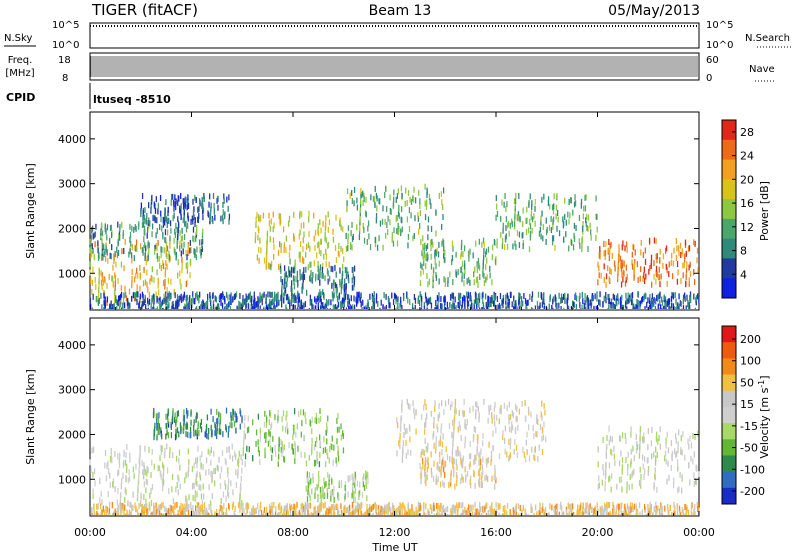  I want to click on power-y-axis-label: Slant Range [km], so click(30, 211).